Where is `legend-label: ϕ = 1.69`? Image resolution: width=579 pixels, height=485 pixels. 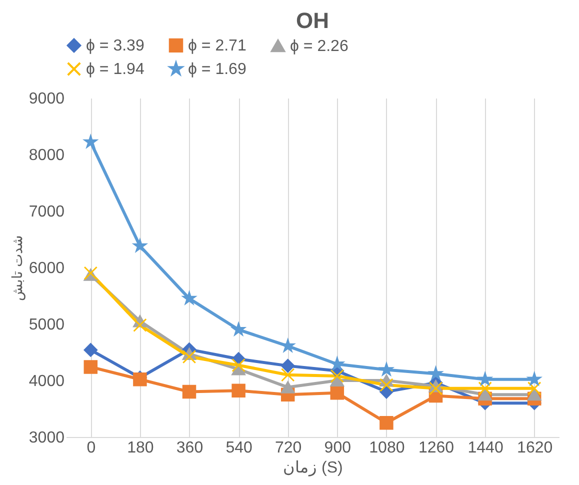
legend-label: ϕ = 1.69 is located at coordinates (217, 69).